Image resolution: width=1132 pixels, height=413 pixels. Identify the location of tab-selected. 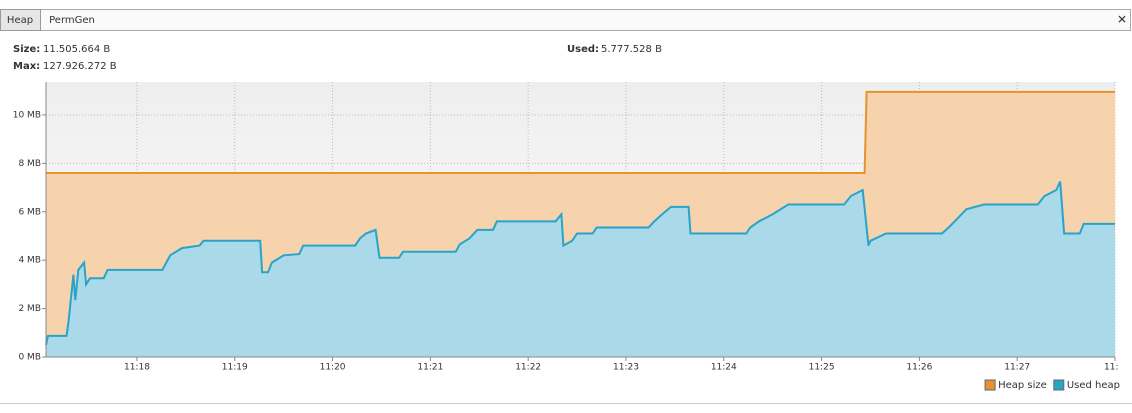
(20, 20).